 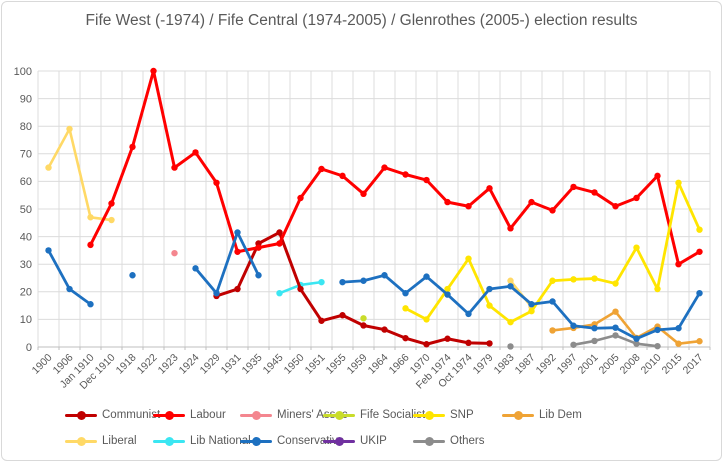 What do you see at coordinates (321, 282) in the screenshot?
I see `data-point-lib-national` at bounding box center [321, 282].